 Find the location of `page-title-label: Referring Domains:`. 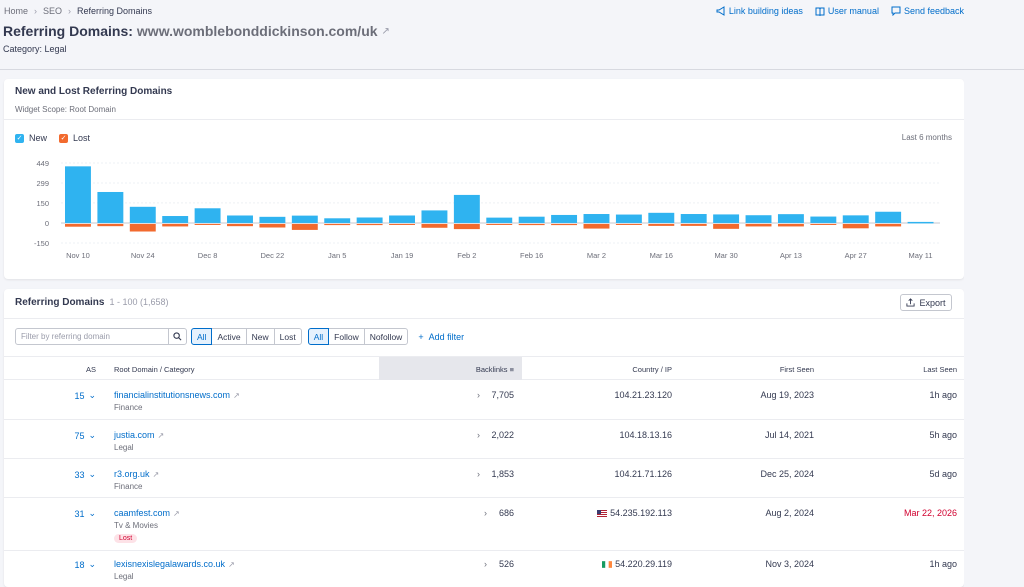

page-title-label: Referring Domains: is located at coordinates (68, 31).